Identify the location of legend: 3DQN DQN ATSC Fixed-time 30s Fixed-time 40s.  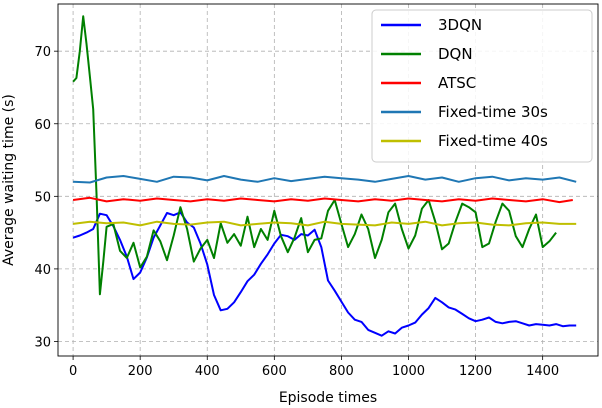
(482, 86).